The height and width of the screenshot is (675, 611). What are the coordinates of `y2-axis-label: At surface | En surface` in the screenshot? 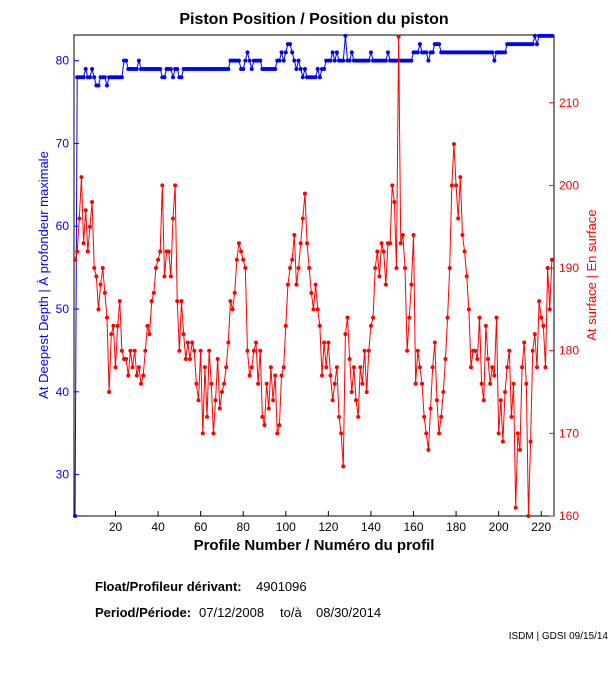 It's located at (591, 274).